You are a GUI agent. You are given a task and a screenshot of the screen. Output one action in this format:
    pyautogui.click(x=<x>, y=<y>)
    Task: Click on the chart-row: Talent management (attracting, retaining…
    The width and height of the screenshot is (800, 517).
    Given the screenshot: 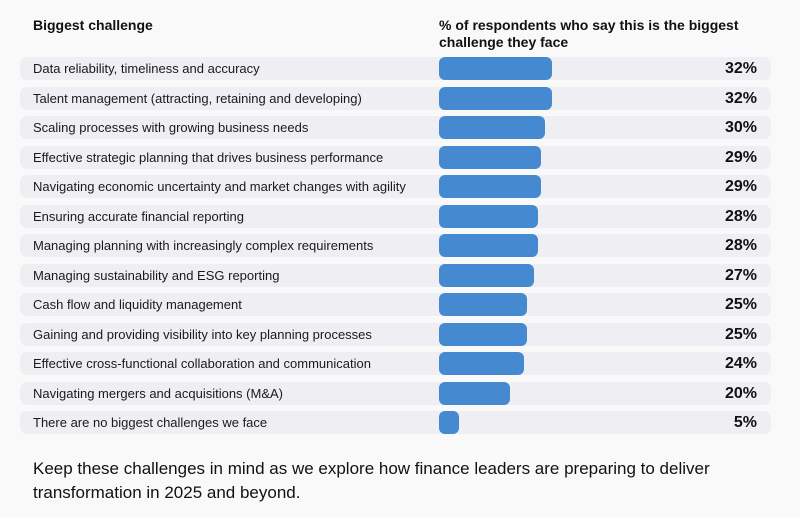 What is the action you would take?
    pyautogui.click(x=395, y=98)
    